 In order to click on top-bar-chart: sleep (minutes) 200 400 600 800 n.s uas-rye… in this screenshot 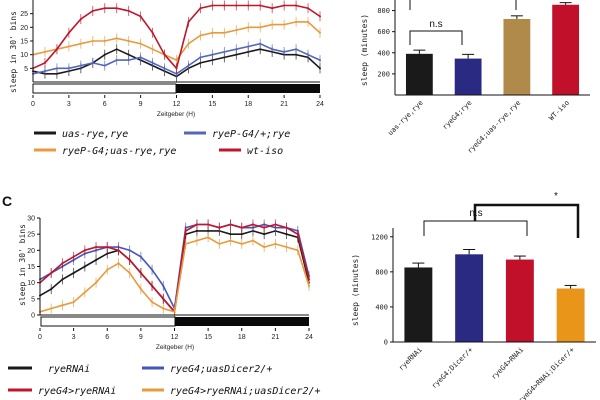, I will do `click(475, 77)`.